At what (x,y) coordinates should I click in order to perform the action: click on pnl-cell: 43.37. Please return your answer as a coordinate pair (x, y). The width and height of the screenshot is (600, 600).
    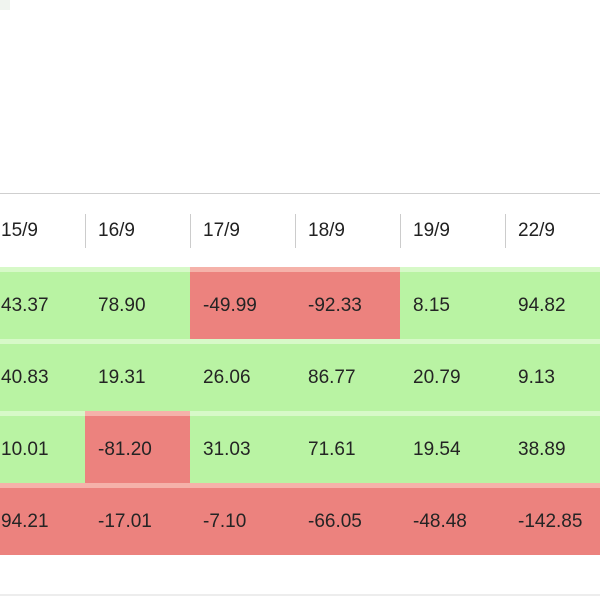
    Looking at the image, I should click on (42, 303).